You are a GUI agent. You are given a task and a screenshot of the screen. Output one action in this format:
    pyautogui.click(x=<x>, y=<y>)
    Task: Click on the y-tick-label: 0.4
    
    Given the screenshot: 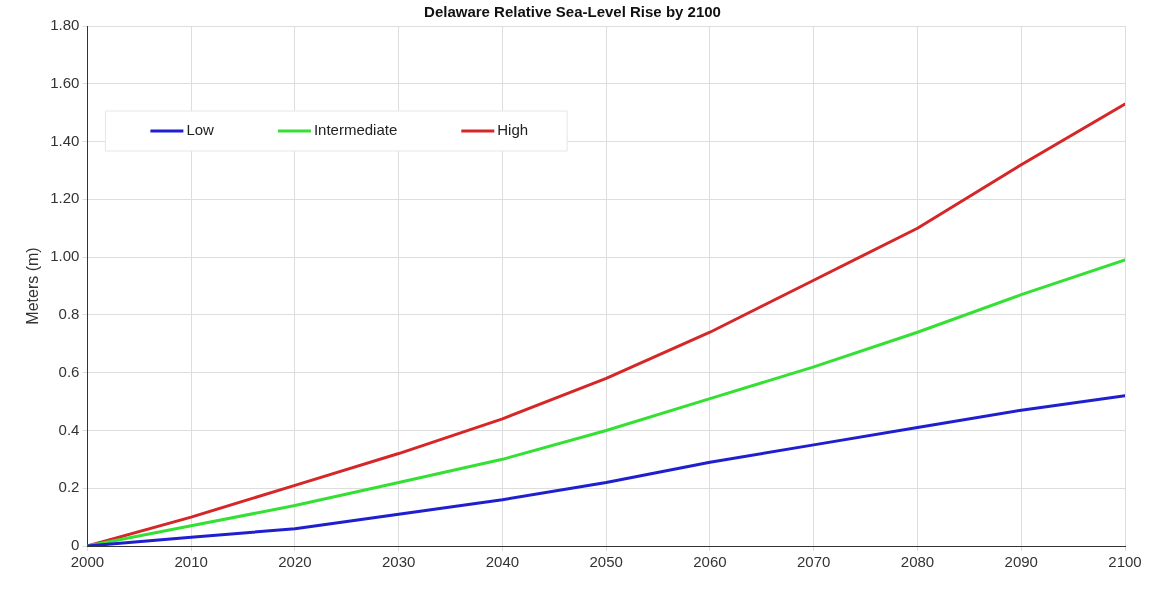 What is the action you would take?
    pyautogui.click(x=69, y=429)
    